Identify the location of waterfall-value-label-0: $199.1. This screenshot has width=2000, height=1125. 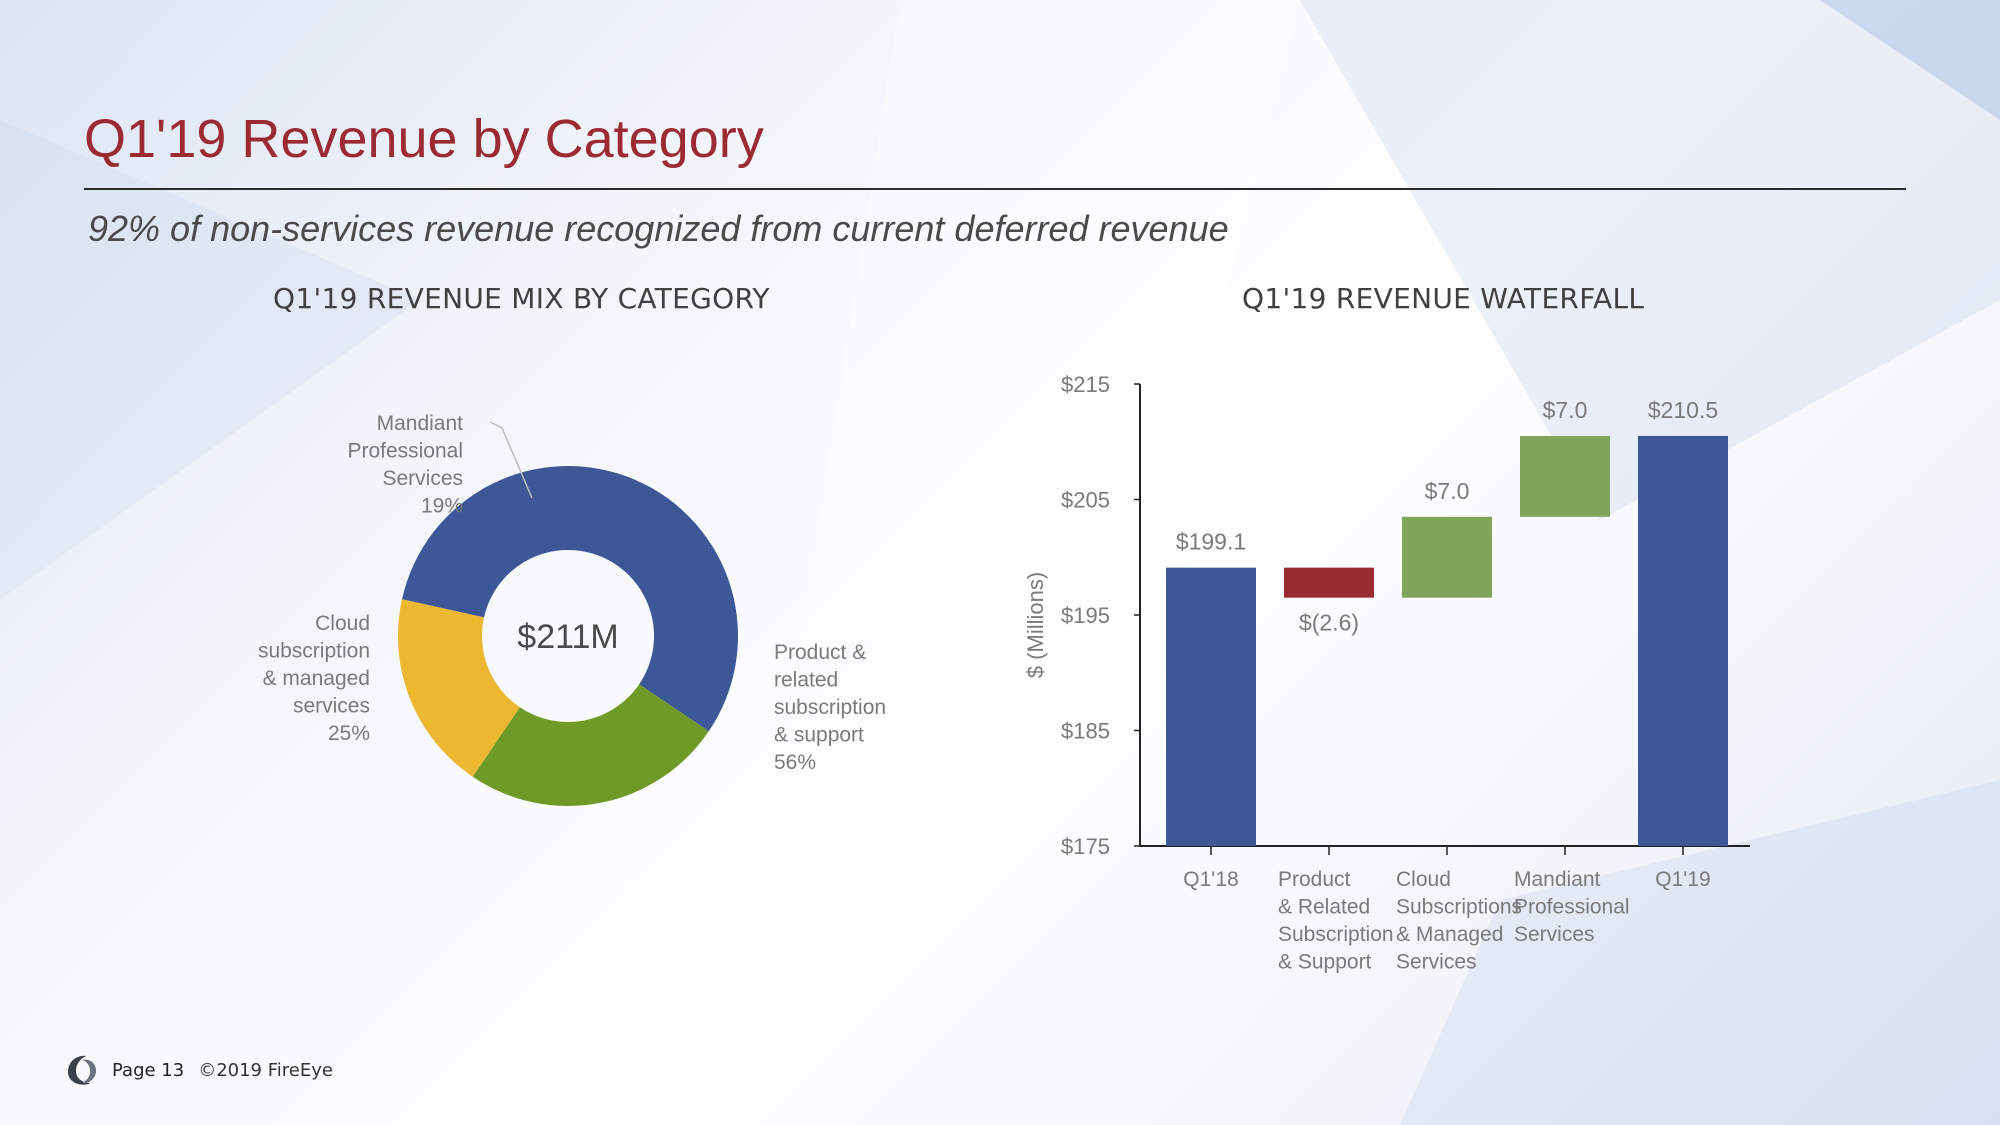
(1211, 542).